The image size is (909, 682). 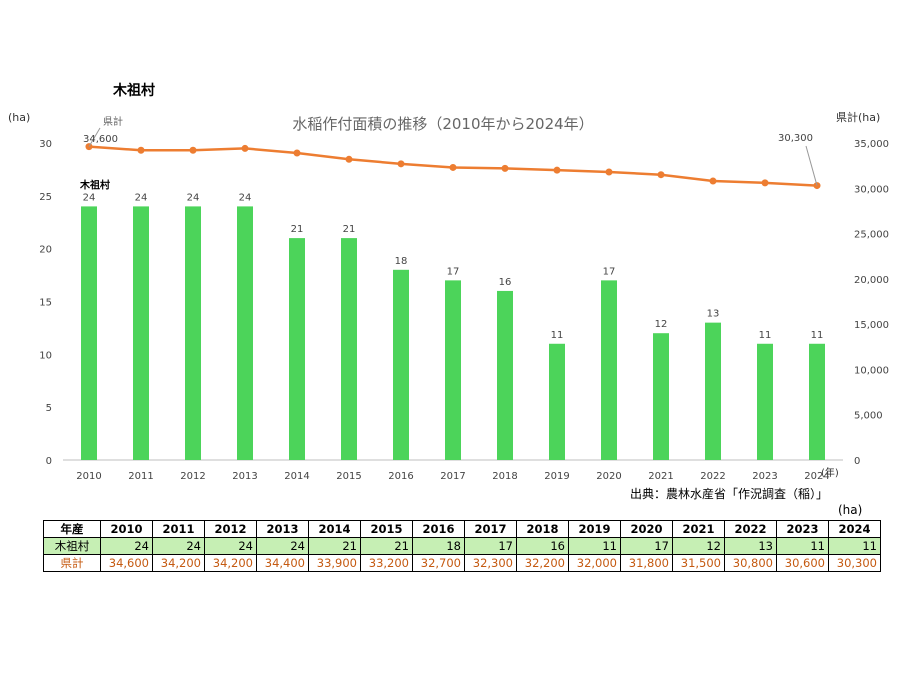 What do you see at coordinates (386, 529) in the screenshot?
I see `table-year-header: 2015` at bounding box center [386, 529].